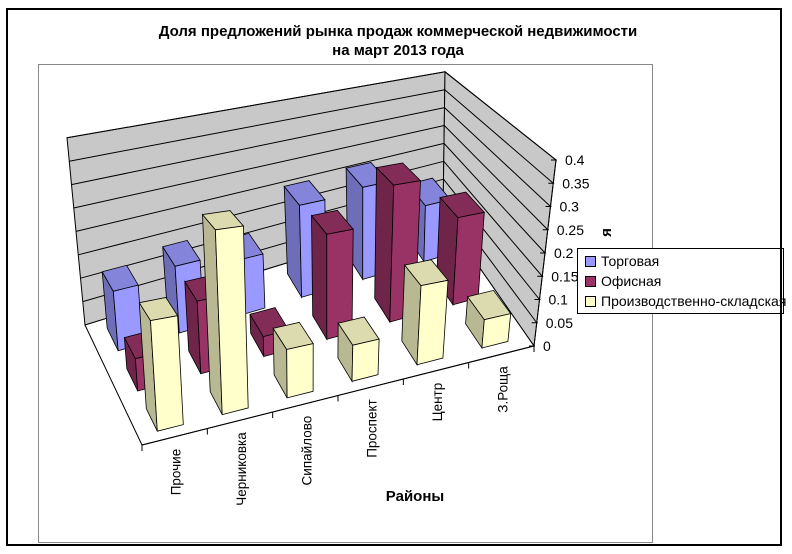  I want to click on svg-text: 0.1, so click(559, 300).